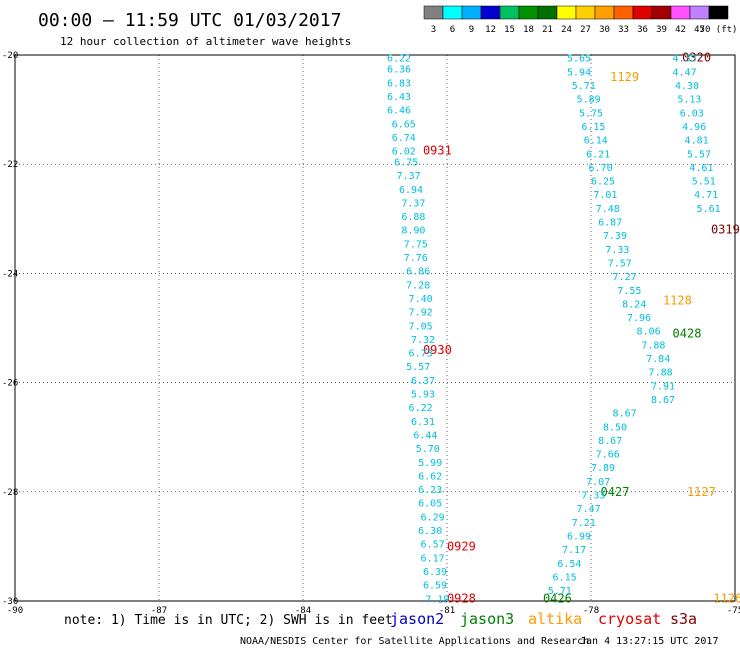 This screenshot has width=740, height=650. I want to click on wave-height-value: 6.46, so click(399, 111).